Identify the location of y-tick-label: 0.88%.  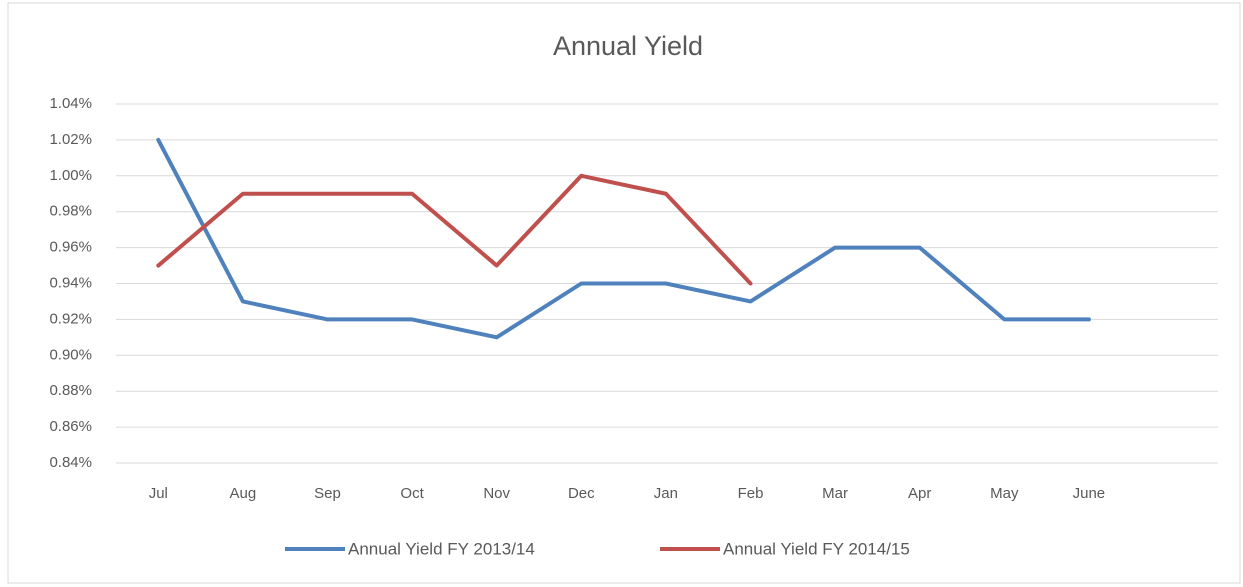
(70, 390).